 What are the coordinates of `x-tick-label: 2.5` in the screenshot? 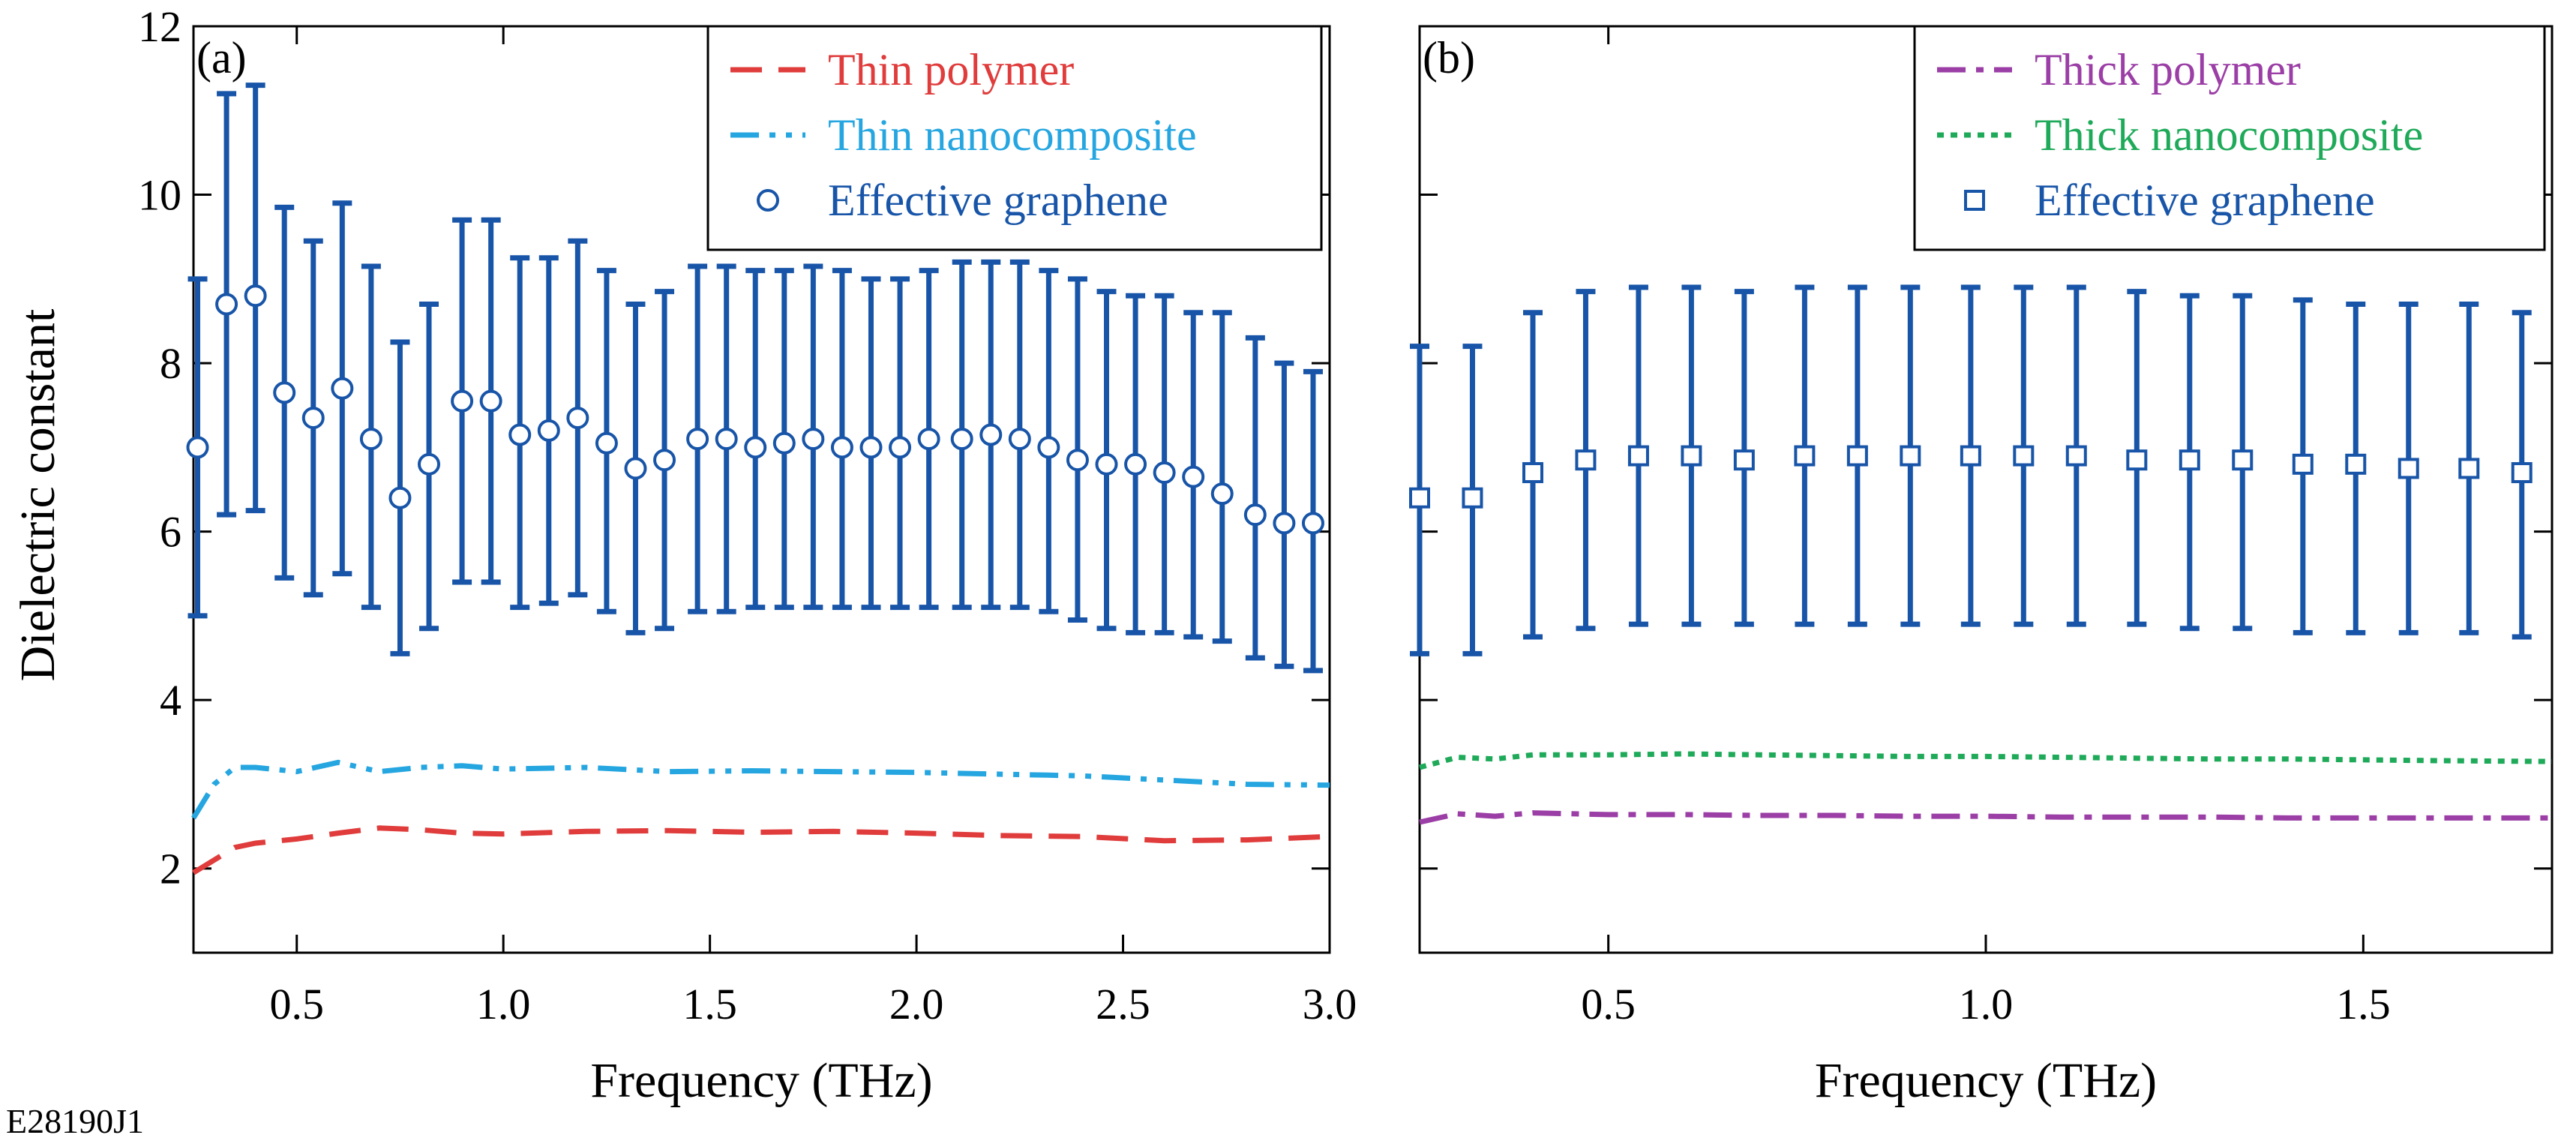 It's located at (1123, 1004).